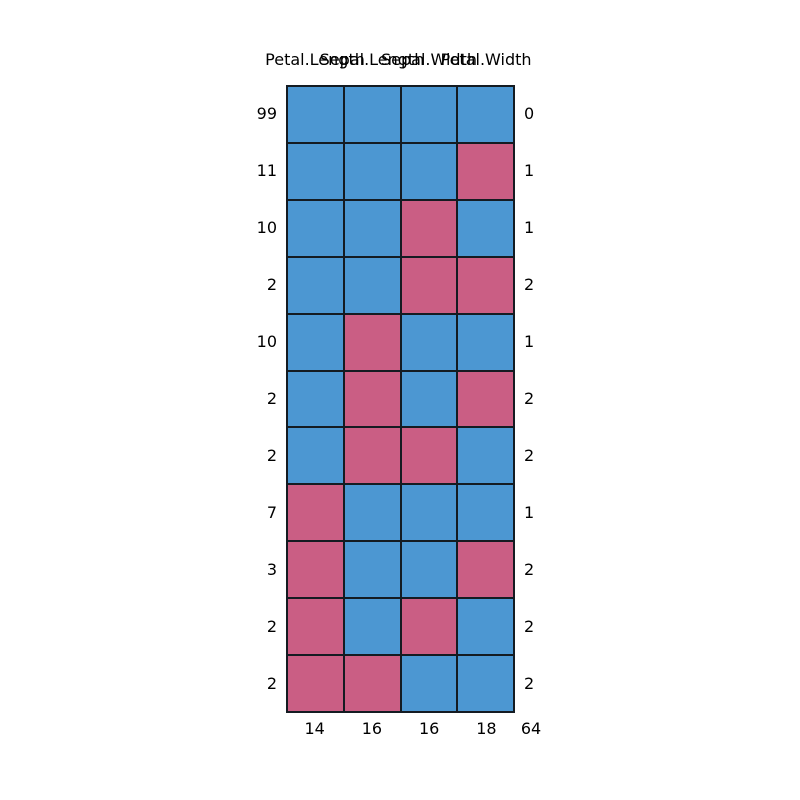 Image resolution: width=800 pixels, height=800 pixels. Describe the element at coordinates (315, 59) in the screenshot. I see `column-name-label: Petal.Length` at that location.